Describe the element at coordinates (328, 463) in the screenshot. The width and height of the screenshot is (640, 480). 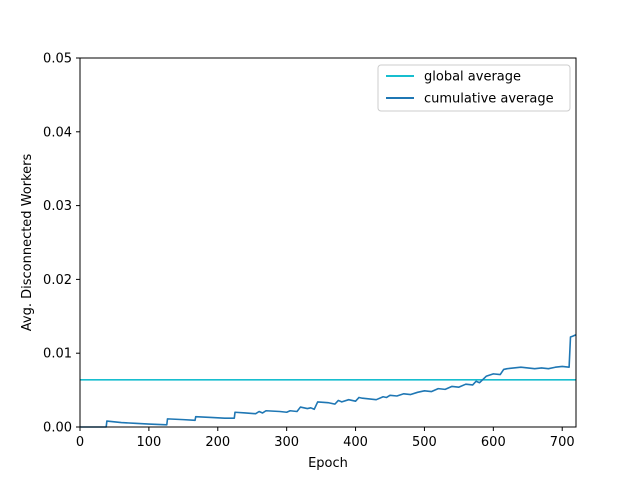
I see `x-axis-label: Epoch` at that location.